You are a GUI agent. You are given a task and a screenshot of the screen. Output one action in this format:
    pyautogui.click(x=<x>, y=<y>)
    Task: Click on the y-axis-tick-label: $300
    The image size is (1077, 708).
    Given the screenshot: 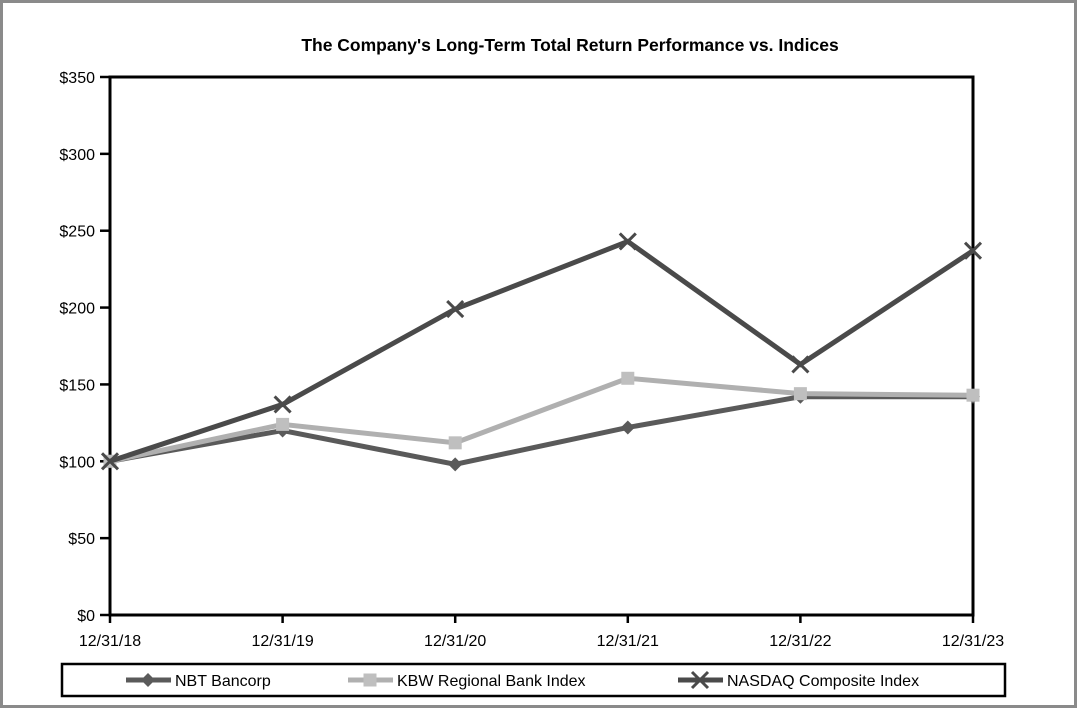 What is the action you would take?
    pyautogui.click(x=77, y=155)
    